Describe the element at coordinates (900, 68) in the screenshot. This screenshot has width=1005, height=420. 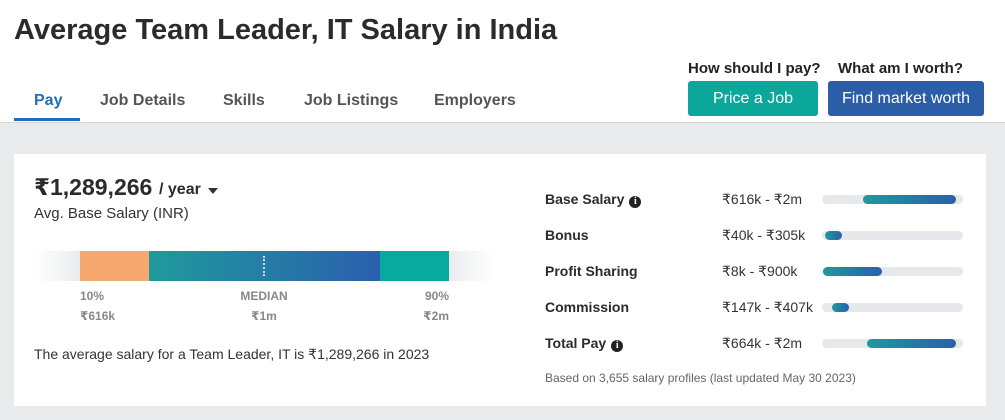
I see `prompt: What am I worth?` at that location.